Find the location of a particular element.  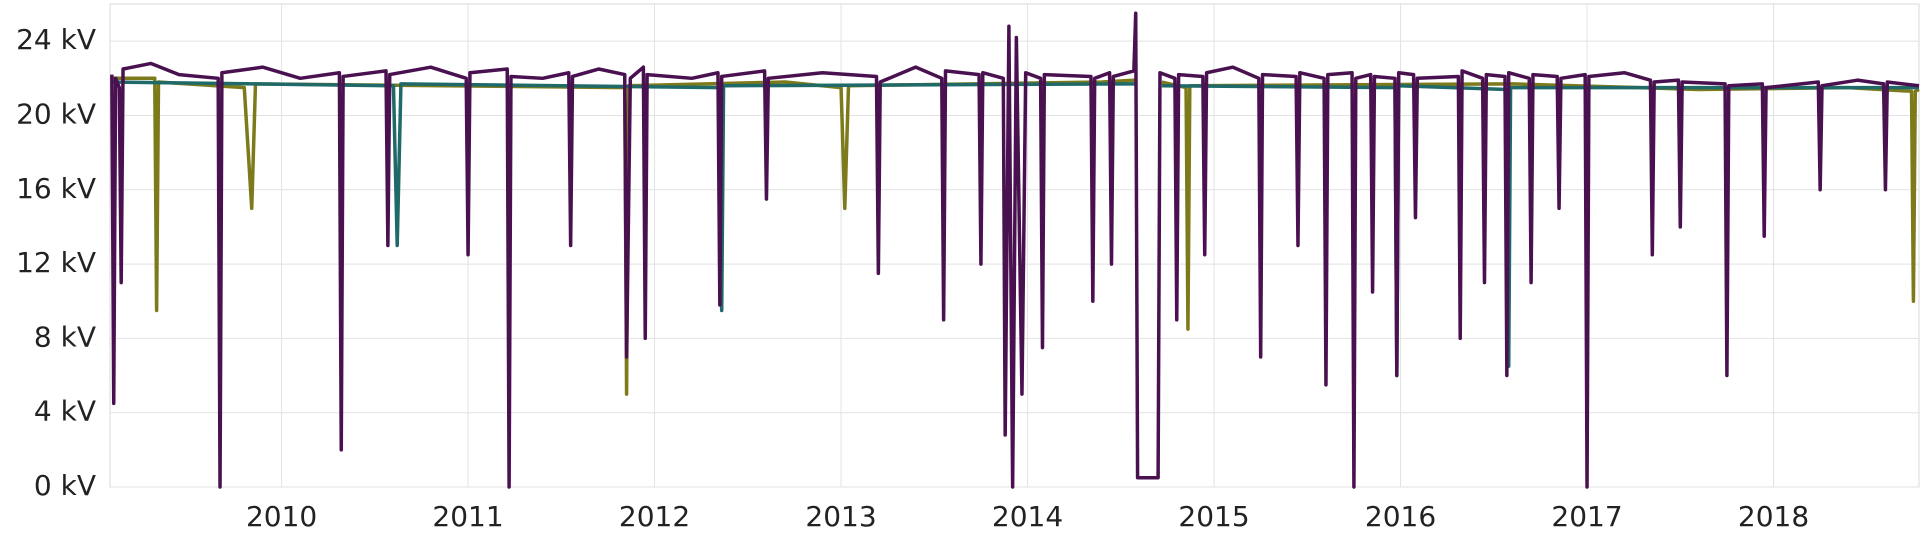

y-tick-label: 8 kV is located at coordinates (65, 336).